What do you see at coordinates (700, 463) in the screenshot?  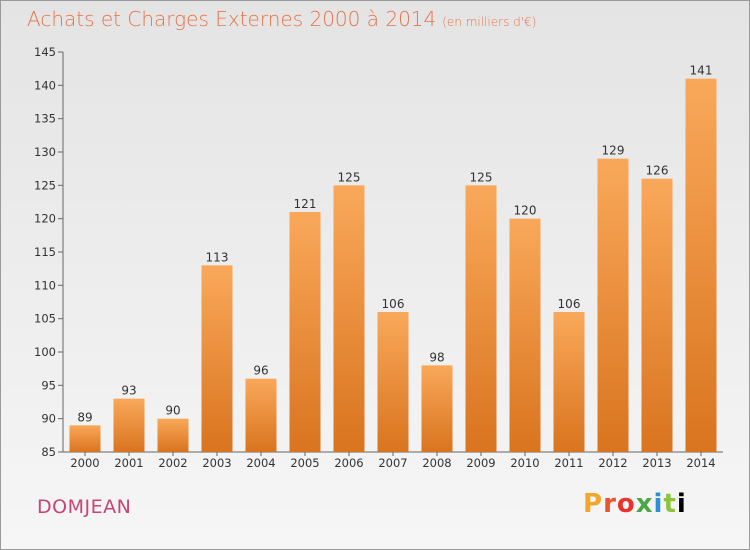 I see `x-tick-label: 2014` at bounding box center [700, 463].